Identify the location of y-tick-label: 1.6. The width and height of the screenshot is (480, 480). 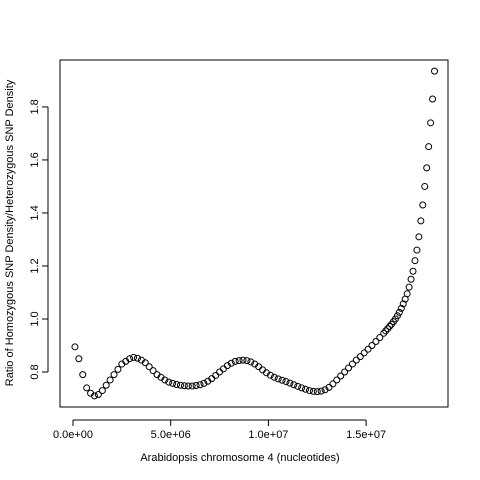
(35, 159).